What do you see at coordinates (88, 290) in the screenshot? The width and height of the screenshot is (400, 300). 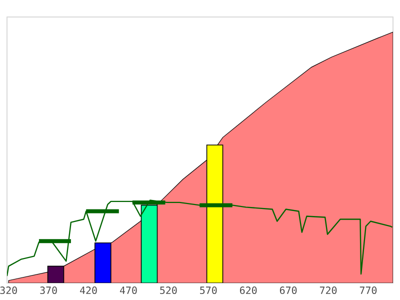 I see `x-tick-label: 420` at bounding box center [88, 290].